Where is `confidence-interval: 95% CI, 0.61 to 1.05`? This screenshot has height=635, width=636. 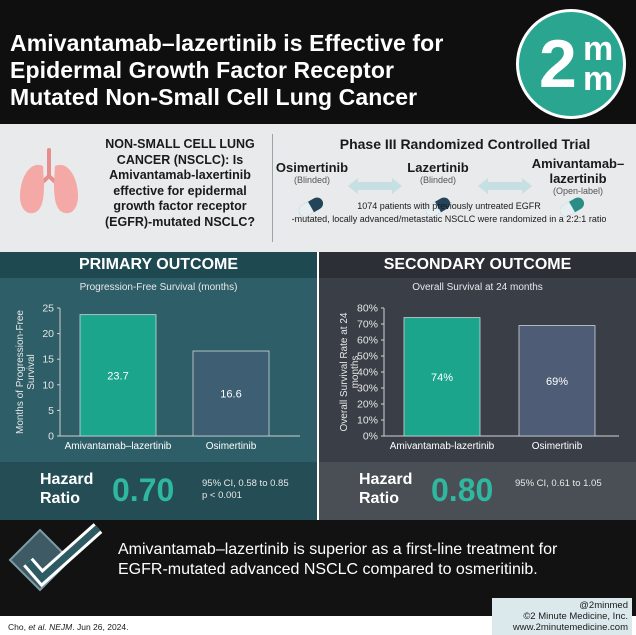
confidence-interval: 95% CI, 0.61 to 1.05 is located at coordinates (558, 483).